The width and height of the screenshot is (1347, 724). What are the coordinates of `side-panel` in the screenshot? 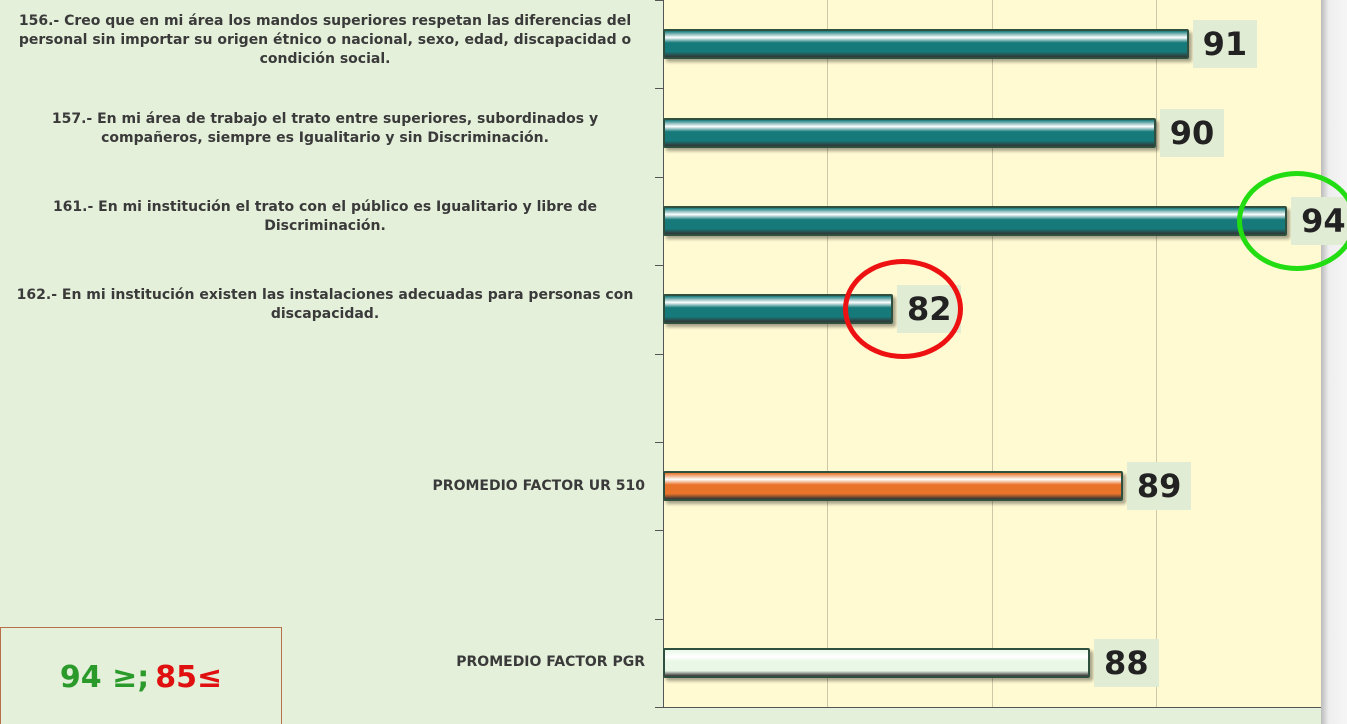 It's located at (1334, 362).